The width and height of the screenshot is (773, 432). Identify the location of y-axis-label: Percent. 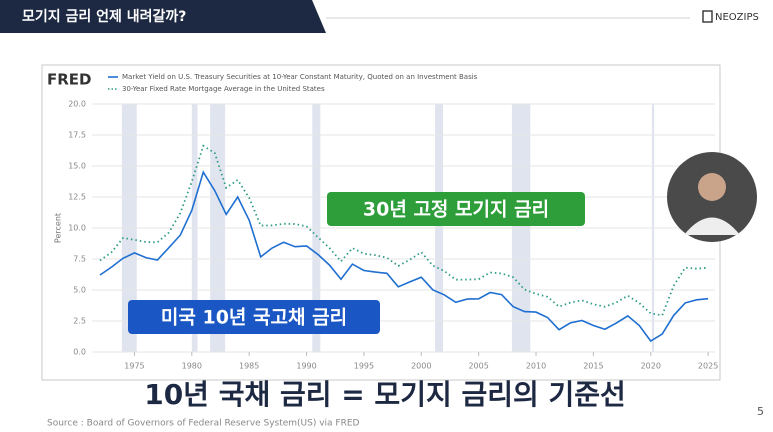
(58, 228).